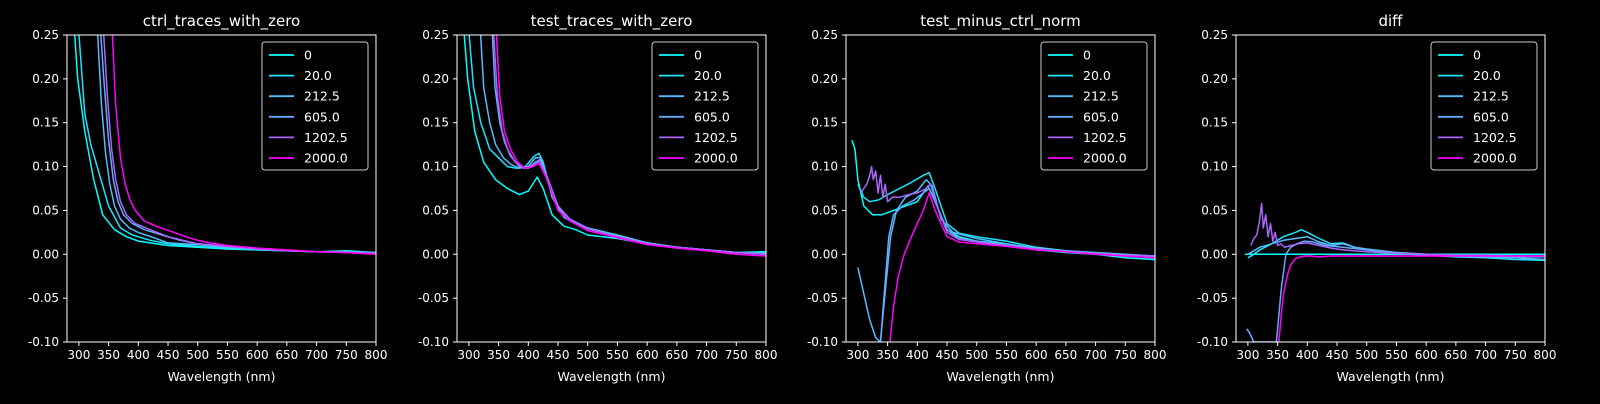 The height and width of the screenshot is (404, 1600). I want to click on chart-title: ctrl_traces_with_zero, so click(221, 21).